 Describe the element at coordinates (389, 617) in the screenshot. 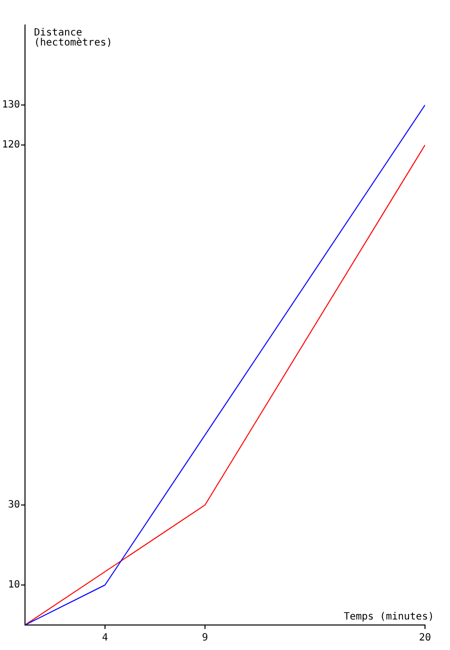

I see `x-axis-title: Temps (minutes)` at that location.